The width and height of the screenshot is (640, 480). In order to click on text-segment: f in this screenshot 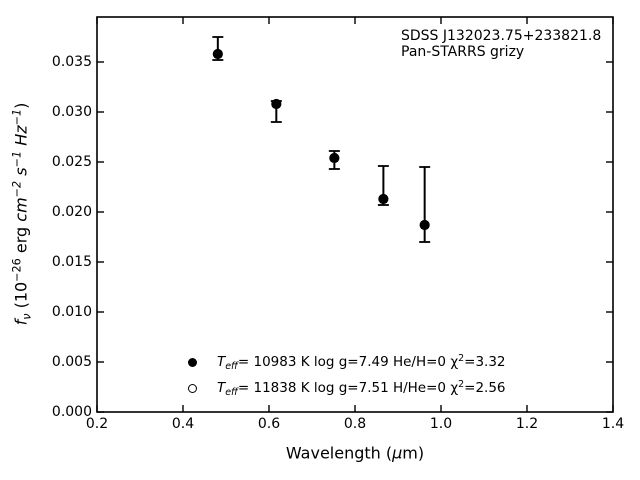, I will do `click(21, 322)`.